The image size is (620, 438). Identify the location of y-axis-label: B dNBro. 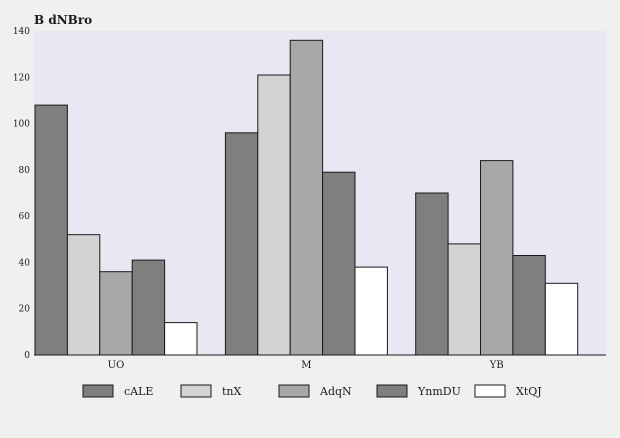
(63, 20).